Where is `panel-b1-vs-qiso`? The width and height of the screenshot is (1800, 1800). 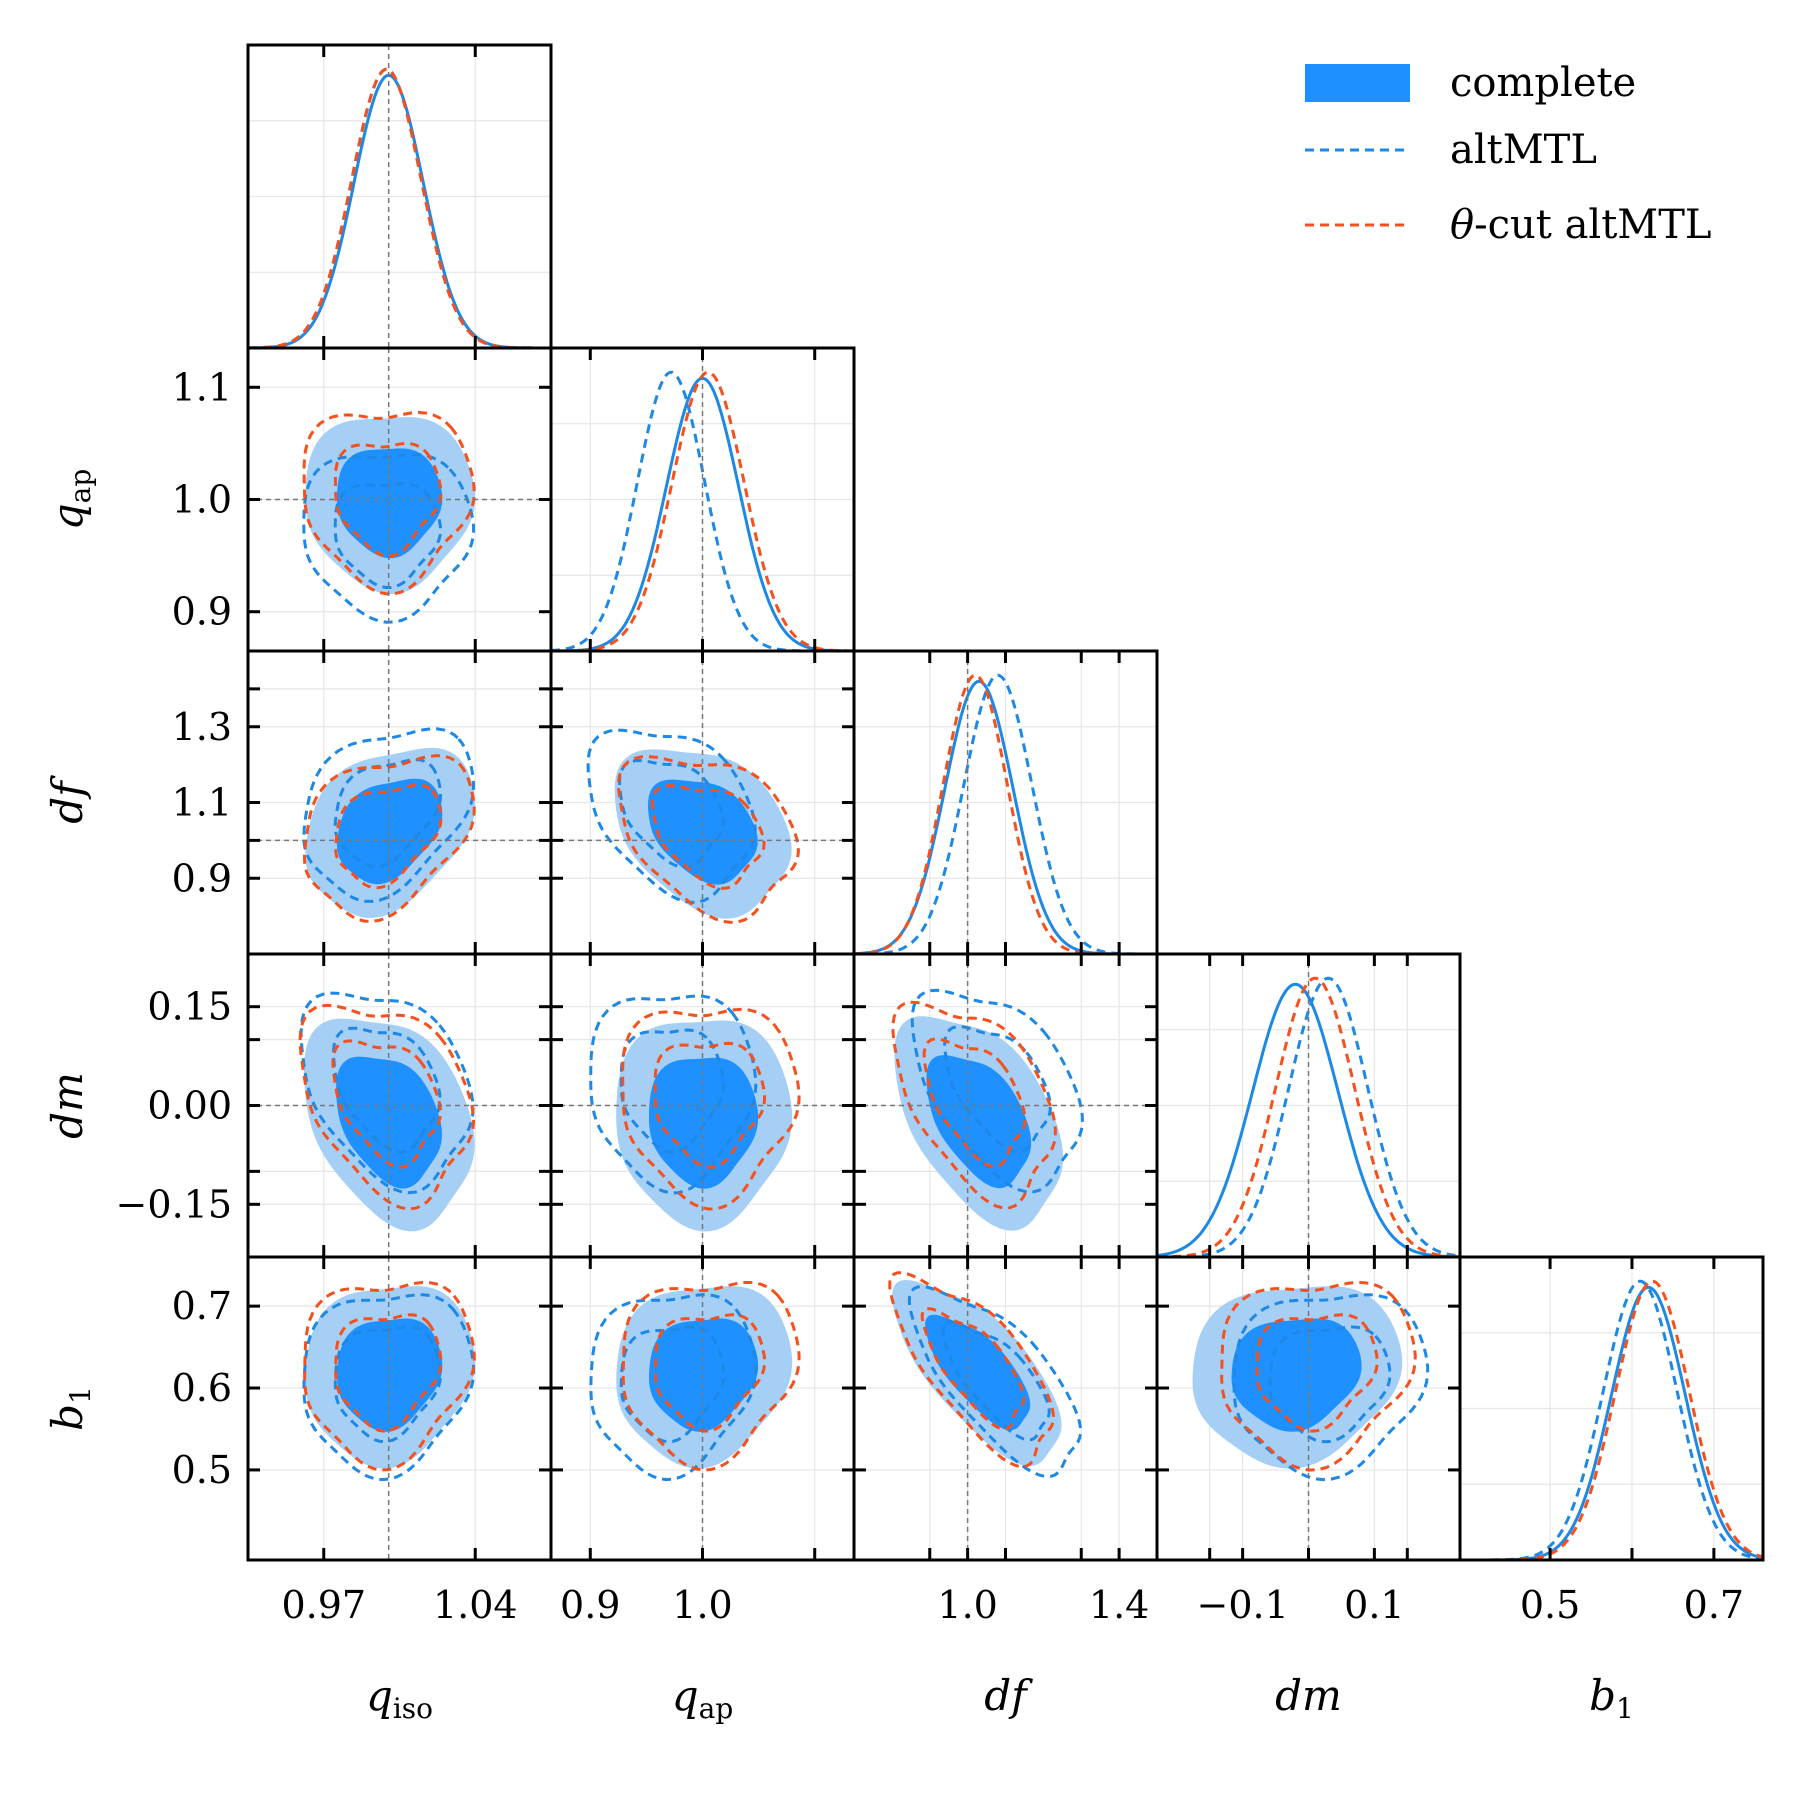 panel-b1-vs-qiso is located at coordinates (399, 1408).